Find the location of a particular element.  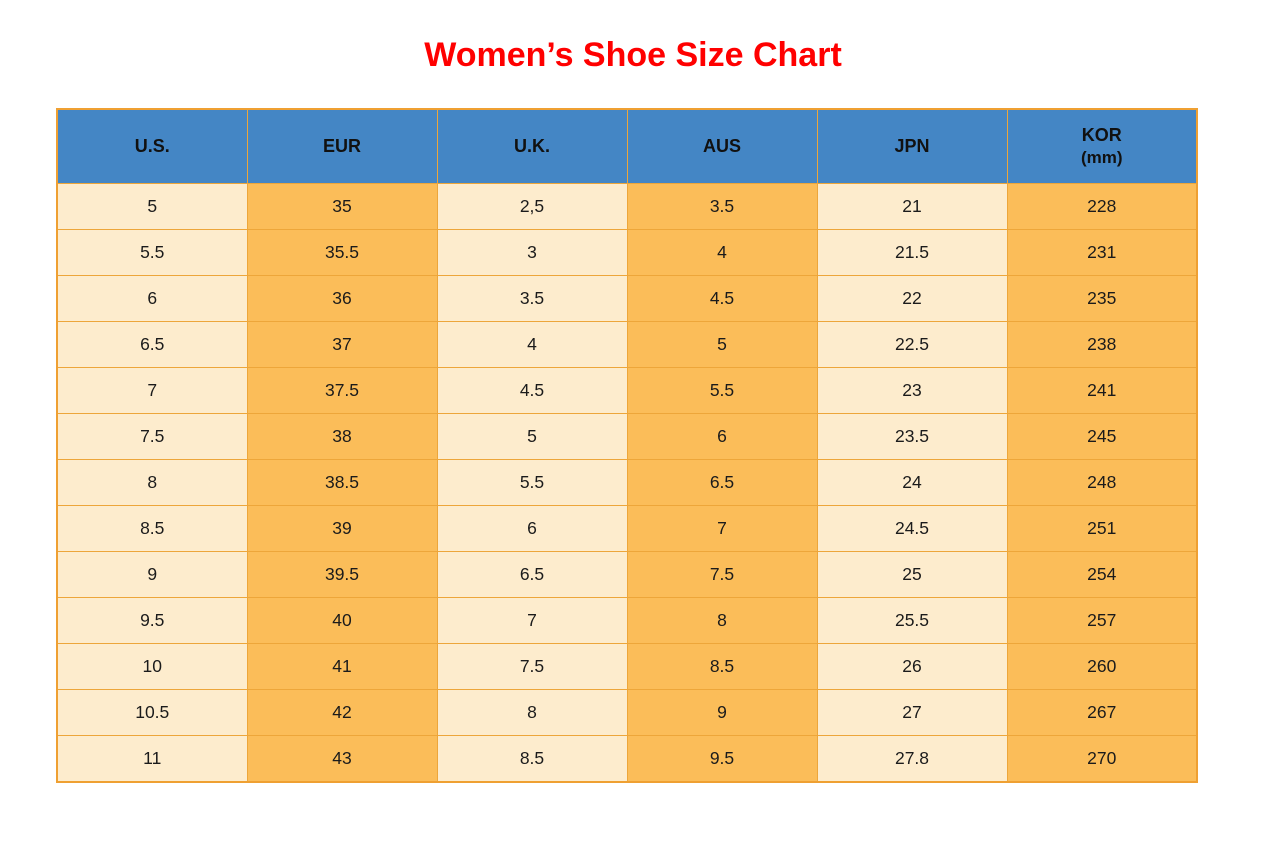

table-cell: 24.5 is located at coordinates (912, 528).